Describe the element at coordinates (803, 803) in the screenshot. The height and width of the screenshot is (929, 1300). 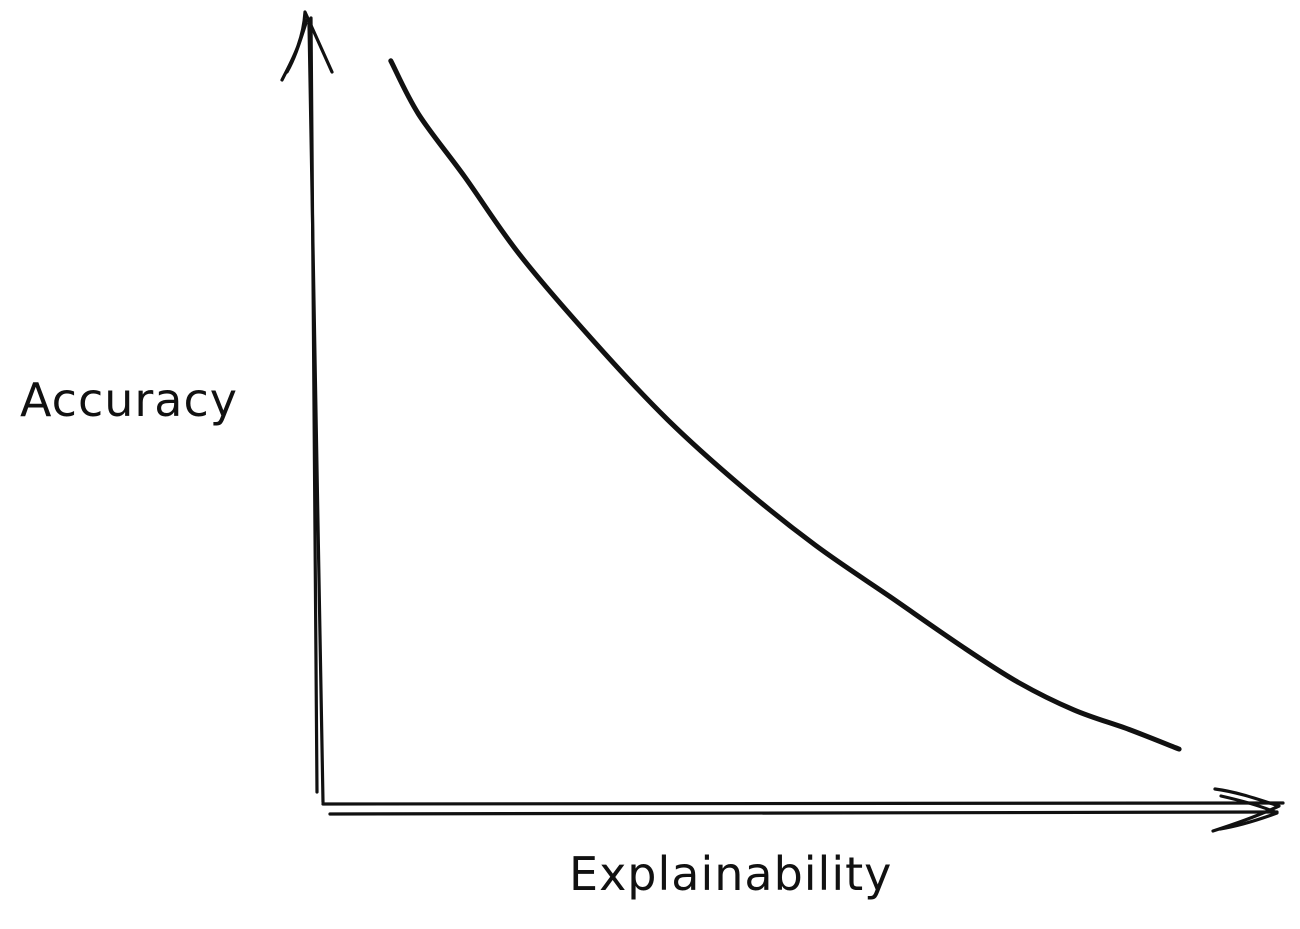
I see `x-axis-line` at that location.